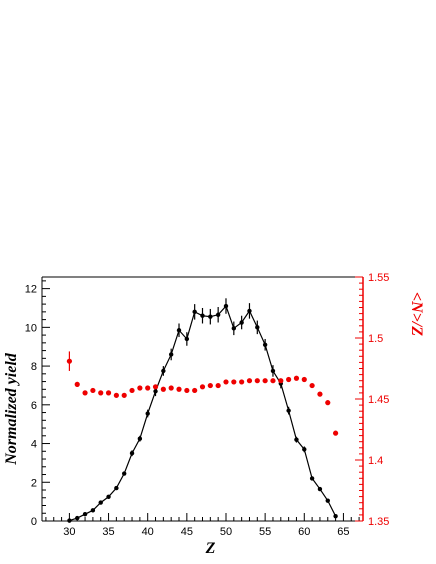 The width and height of the screenshot is (436, 564). Describe the element at coordinates (31, 328) in the screenshot. I see `y-tick-label: 10` at that location.